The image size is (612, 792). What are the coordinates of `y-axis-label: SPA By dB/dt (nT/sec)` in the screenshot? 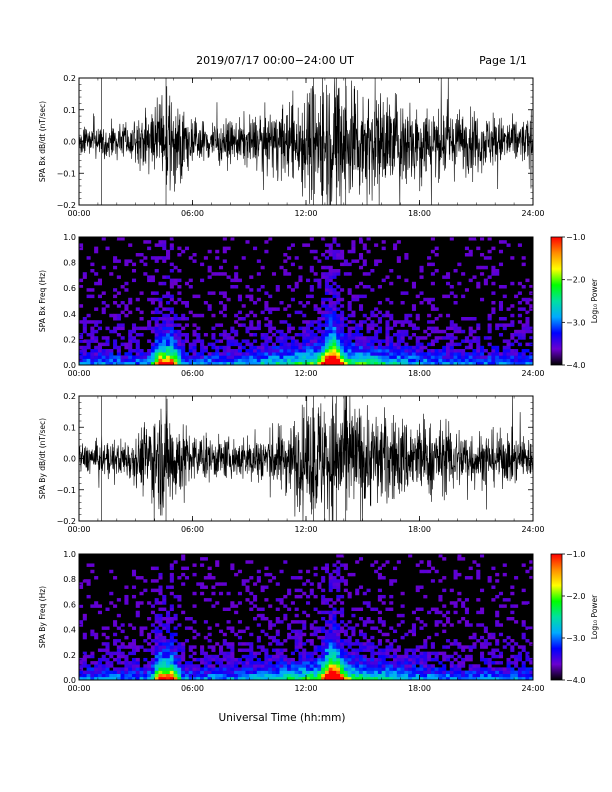 It's located at (42, 458).